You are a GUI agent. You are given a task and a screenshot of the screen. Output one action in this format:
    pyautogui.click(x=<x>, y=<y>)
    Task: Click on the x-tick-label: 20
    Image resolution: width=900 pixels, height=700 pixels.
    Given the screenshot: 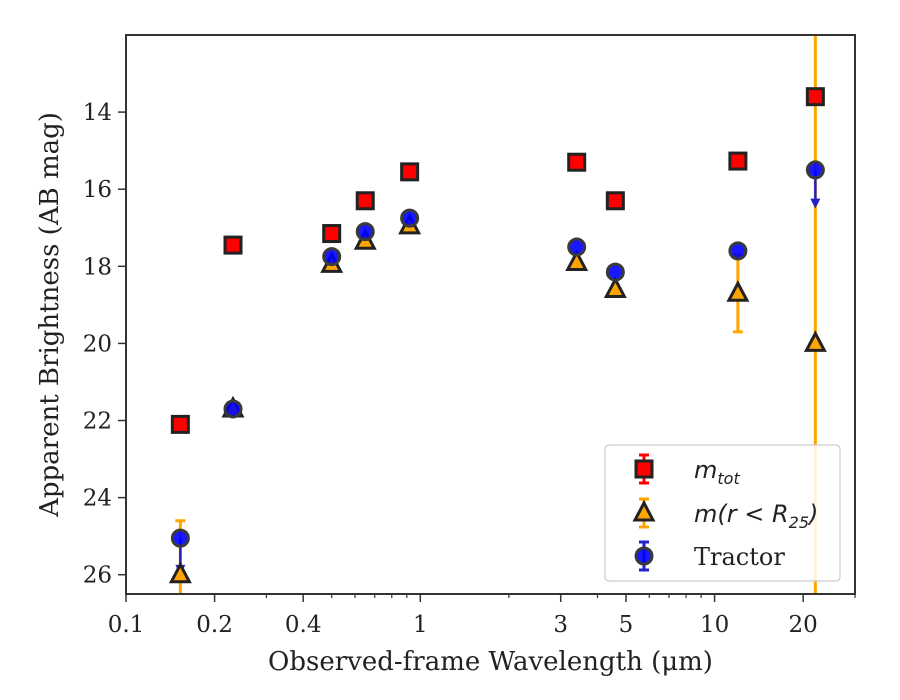 What is the action you would take?
    pyautogui.click(x=803, y=625)
    